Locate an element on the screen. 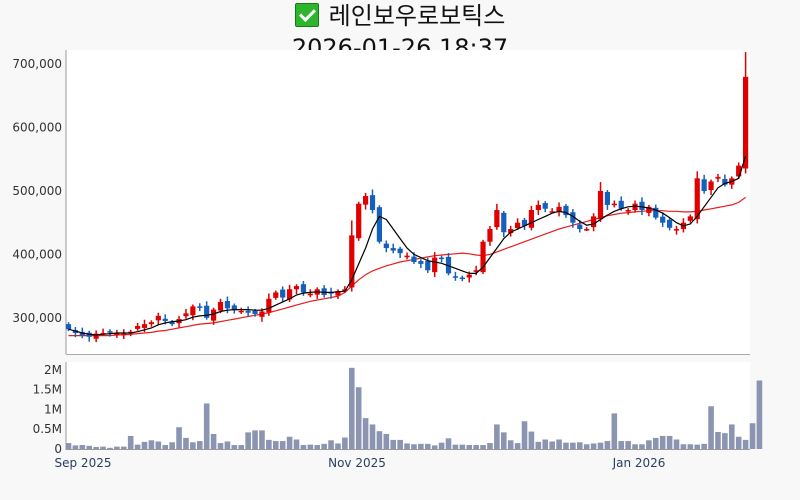 This screenshot has width=800, height=500. volume-bars is located at coordinates (414, 408).